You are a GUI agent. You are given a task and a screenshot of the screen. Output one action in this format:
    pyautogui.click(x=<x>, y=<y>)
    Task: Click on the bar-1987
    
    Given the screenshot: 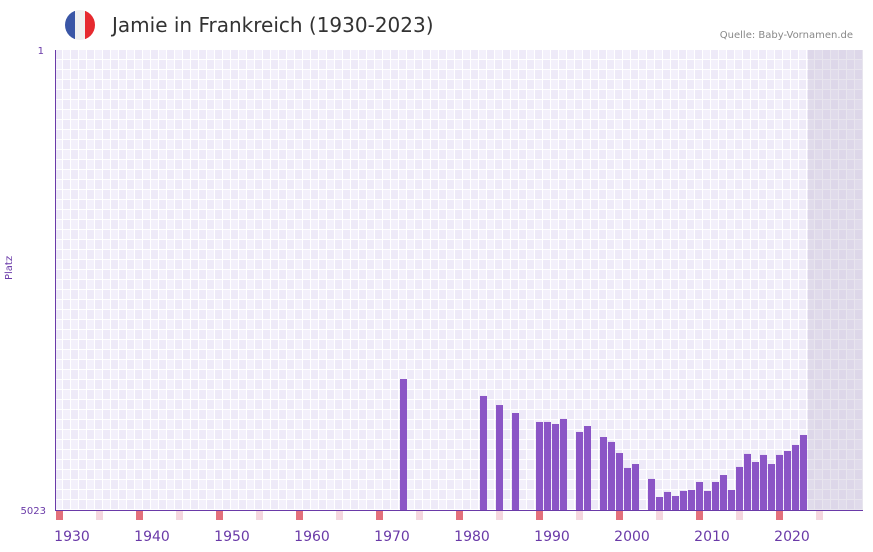 What is the action you would take?
    pyautogui.click(x=515, y=461)
    